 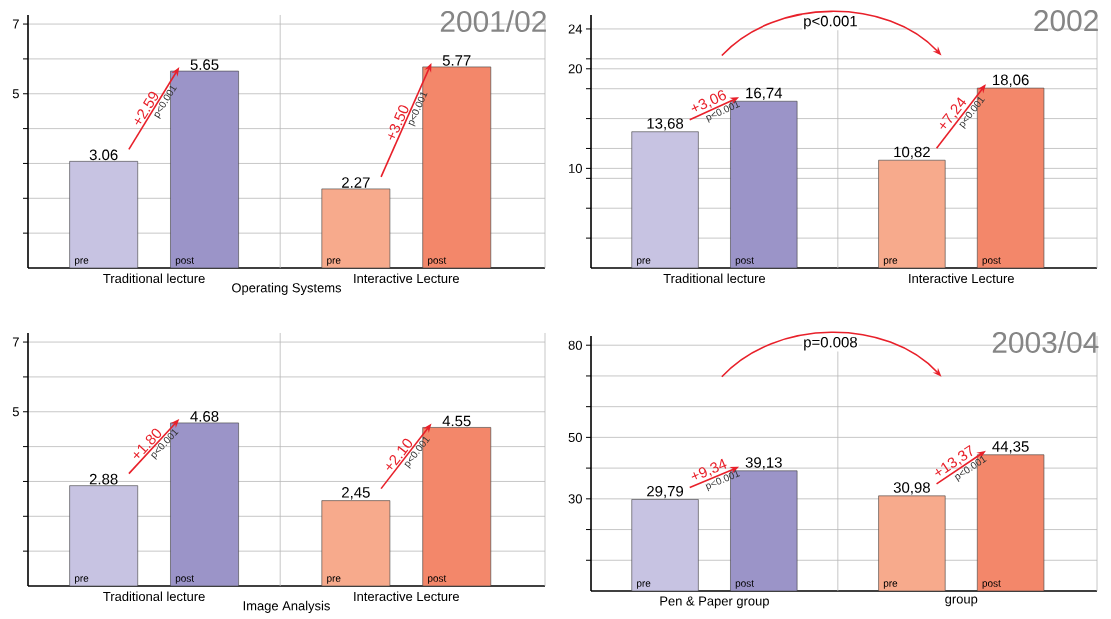 What do you see at coordinates (398, 122) in the screenshot?
I see `annotation: +3.50` at bounding box center [398, 122].